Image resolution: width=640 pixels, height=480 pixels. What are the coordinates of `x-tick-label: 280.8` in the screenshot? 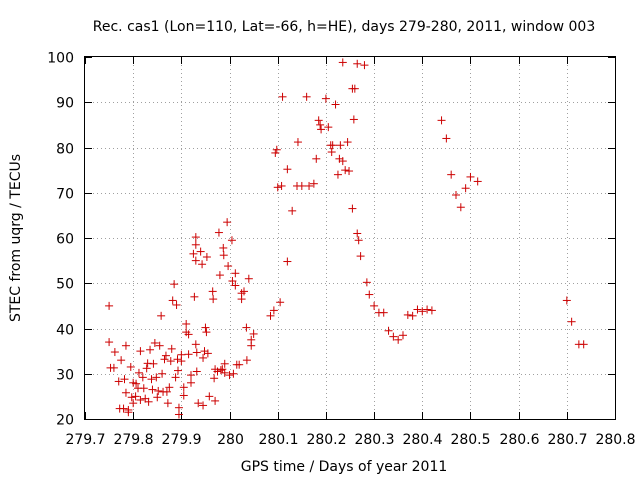 It's located at (615, 440).